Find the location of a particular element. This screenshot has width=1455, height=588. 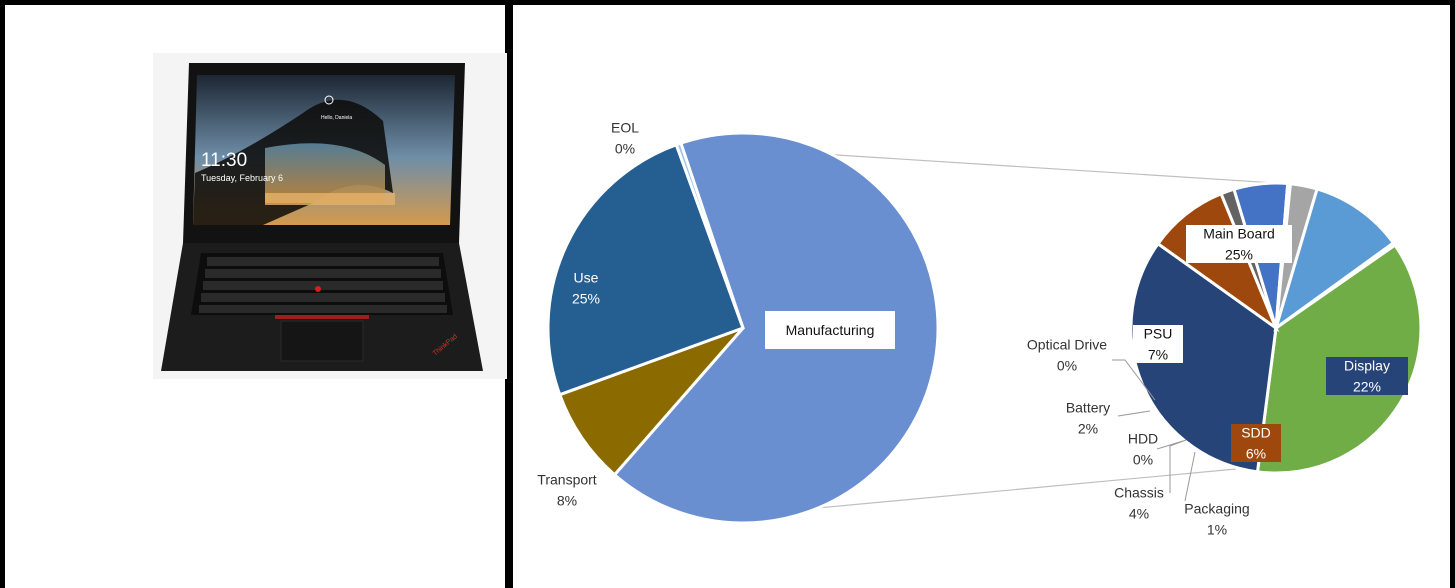

data-label-sdd: SDD 6% is located at coordinates (1256, 443).